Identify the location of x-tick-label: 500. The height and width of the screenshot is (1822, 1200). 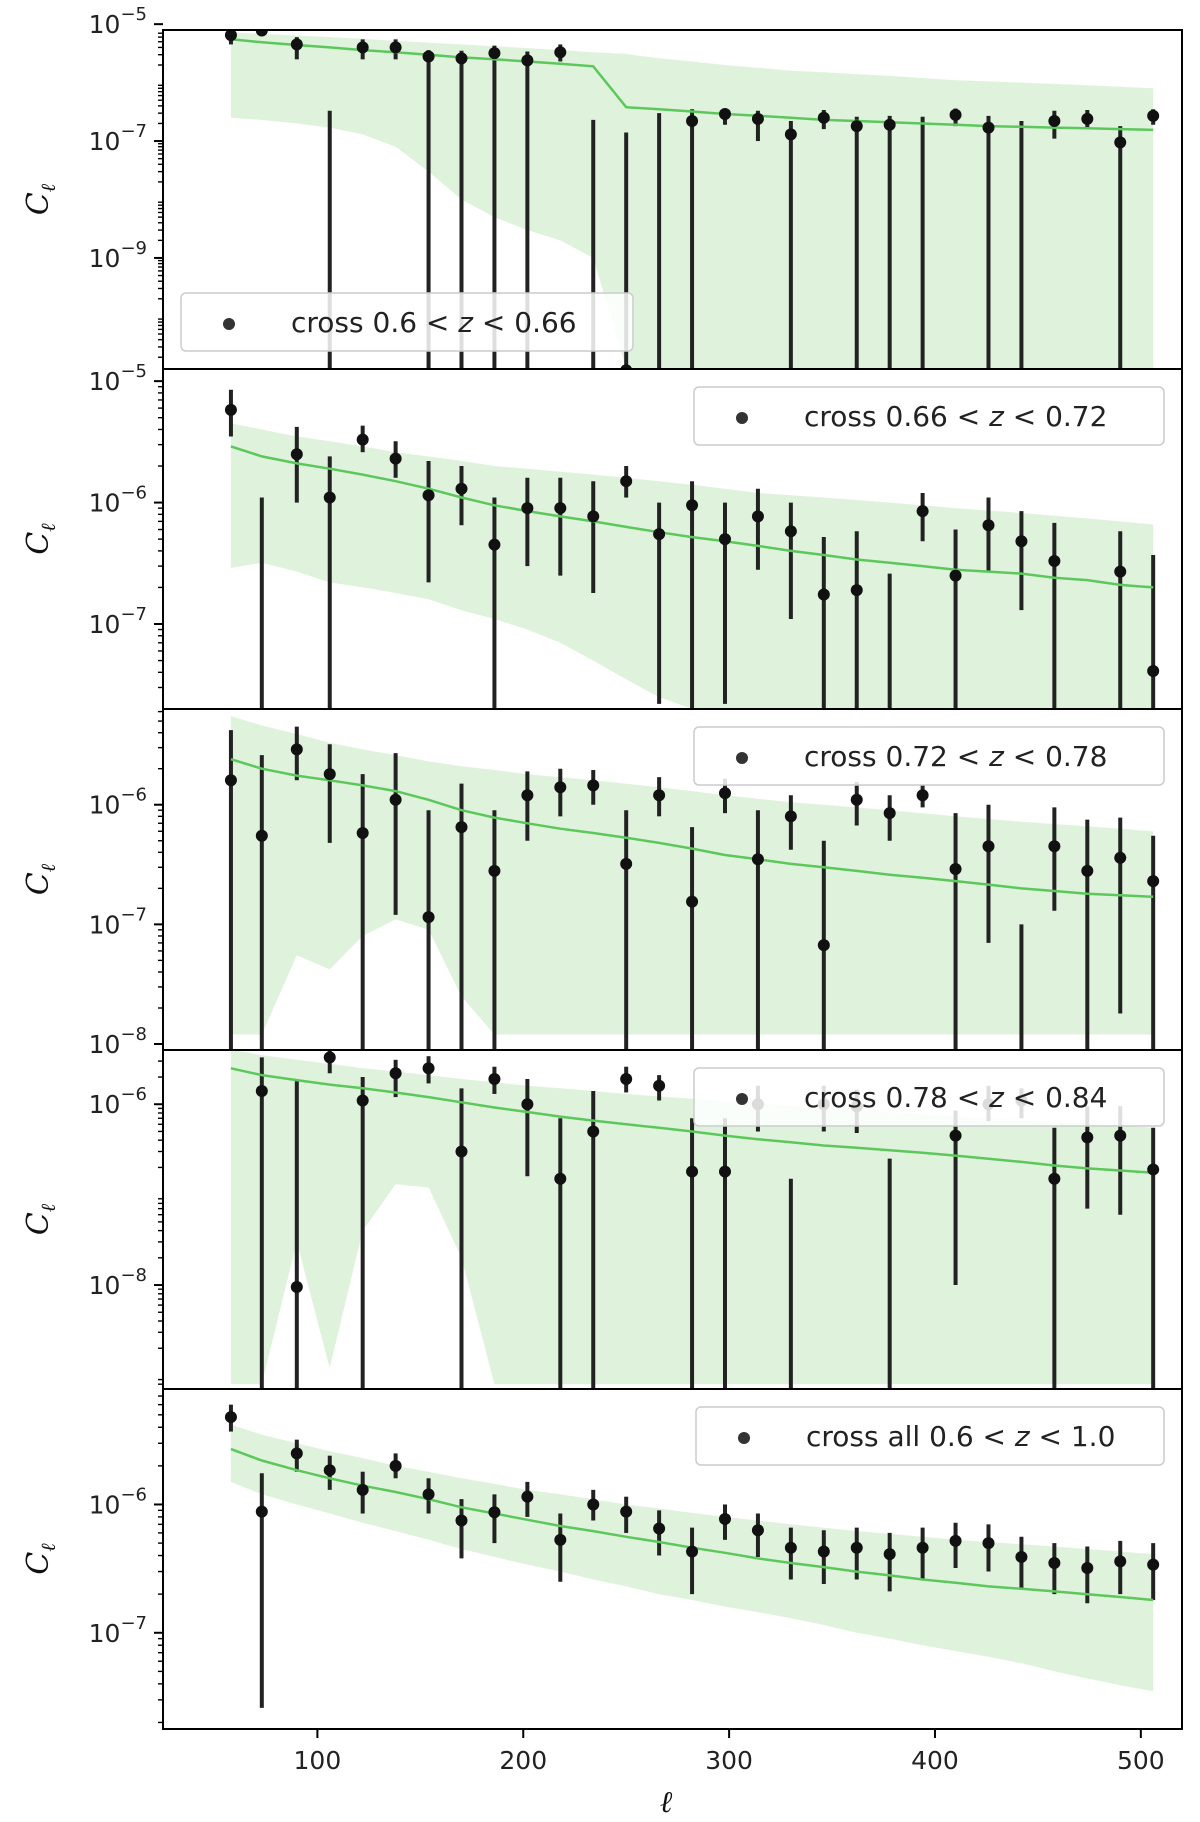
(1141, 1760).